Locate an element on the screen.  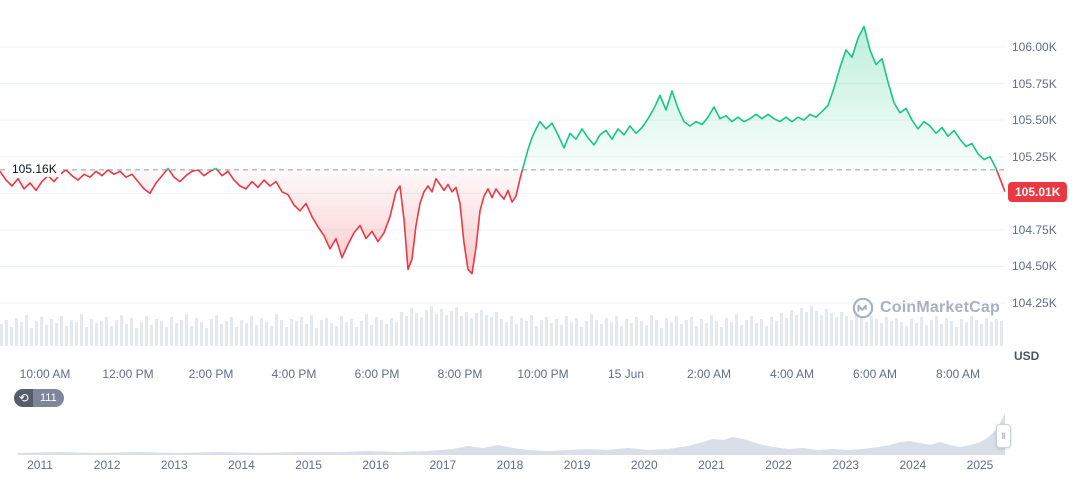
x-tick-label: 8:00 PM is located at coordinates (460, 374).